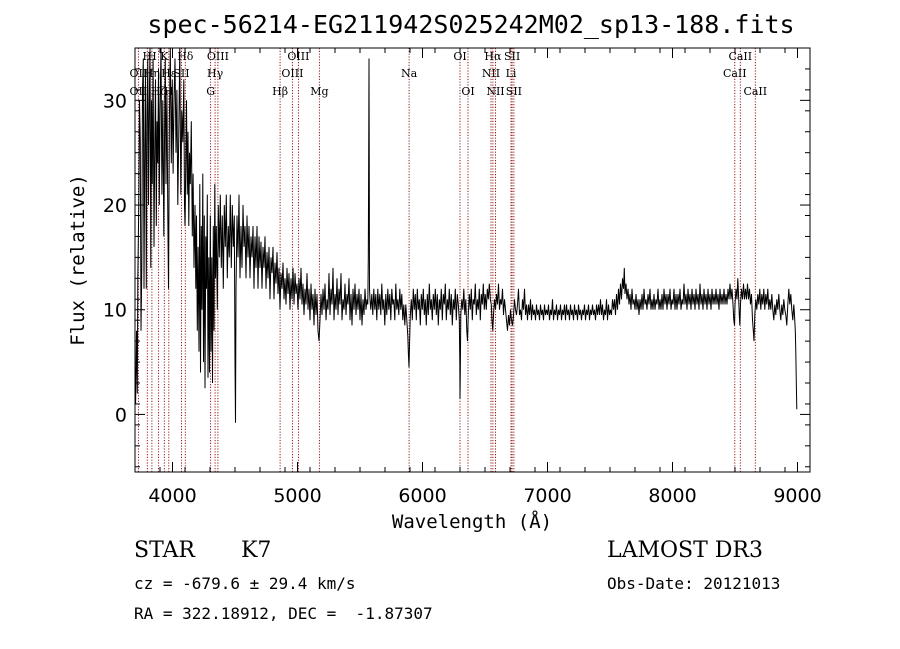  What do you see at coordinates (472, 521) in the screenshot?
I see `x-axis-label: Wavelength (Å)` at bounding box center [472, 521].